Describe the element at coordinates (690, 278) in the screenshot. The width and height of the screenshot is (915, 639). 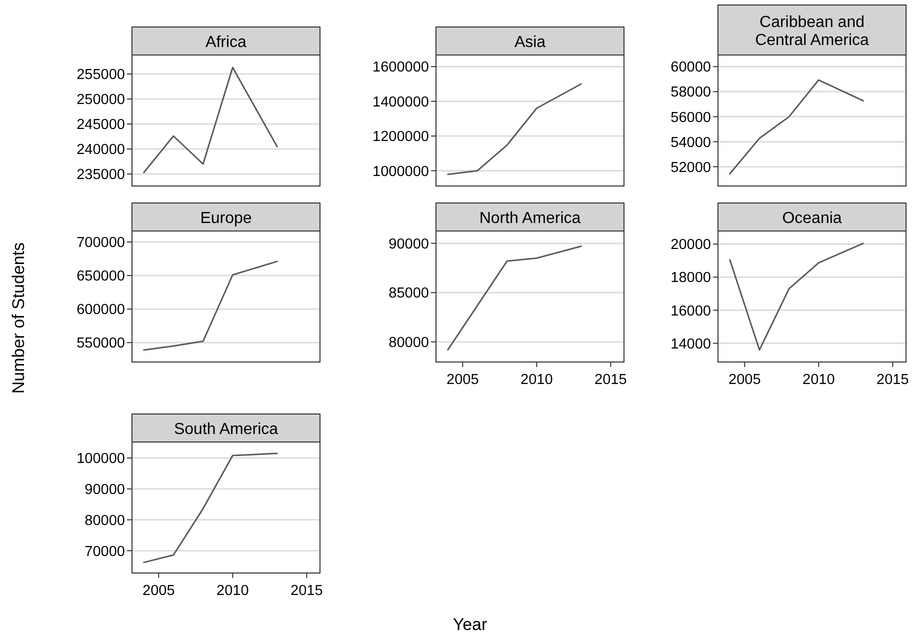
I see `y-tick-label: 18000` at that location.